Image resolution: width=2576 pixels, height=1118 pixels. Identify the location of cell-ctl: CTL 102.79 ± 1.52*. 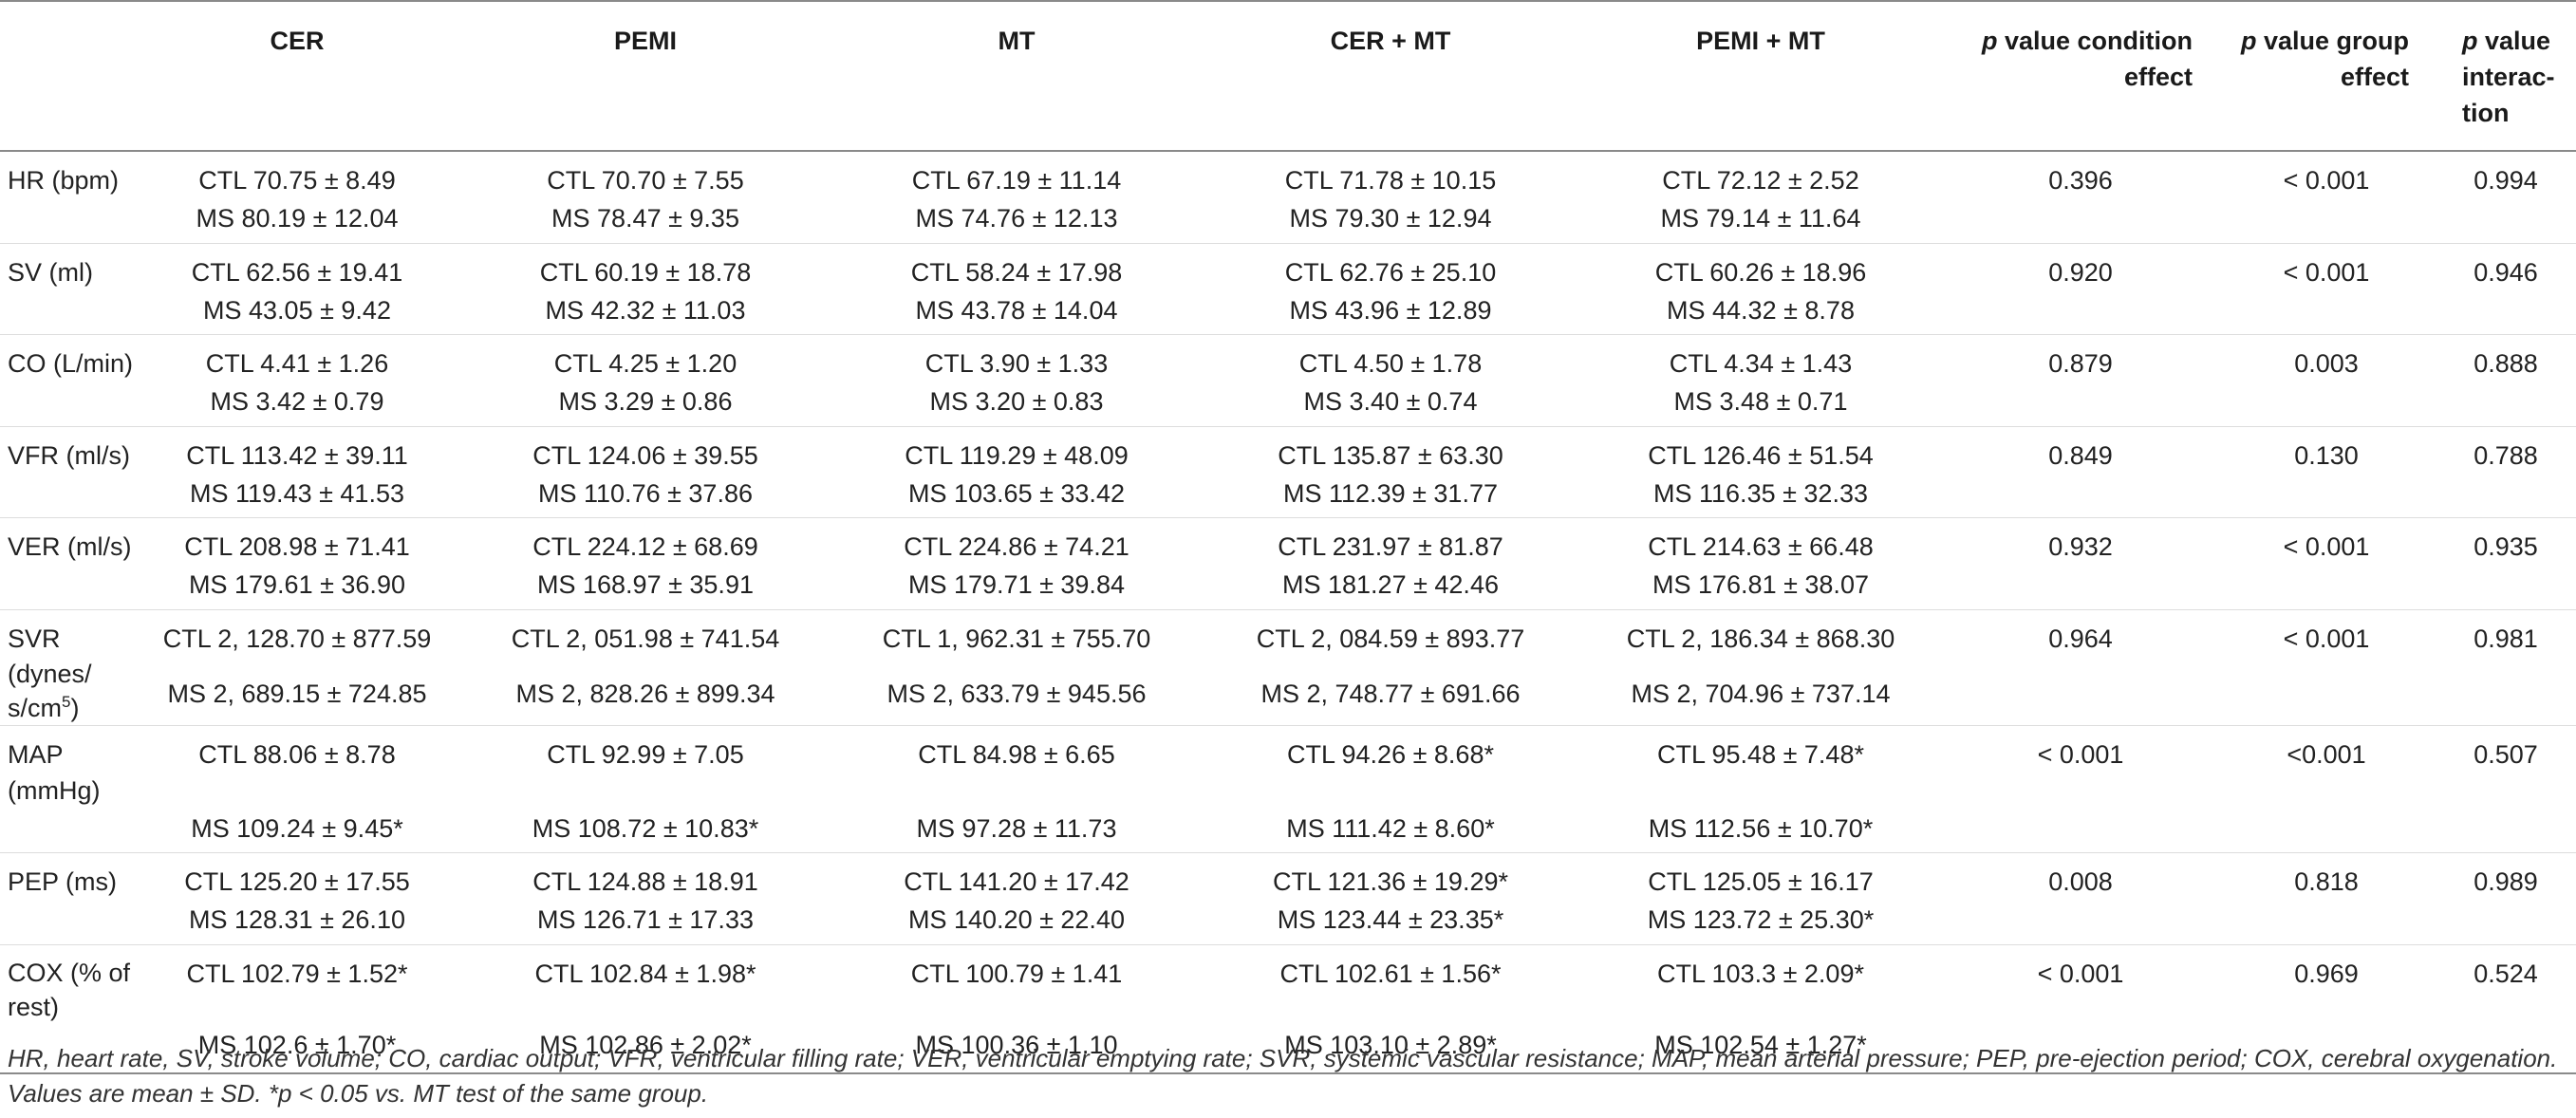
(297, 984).